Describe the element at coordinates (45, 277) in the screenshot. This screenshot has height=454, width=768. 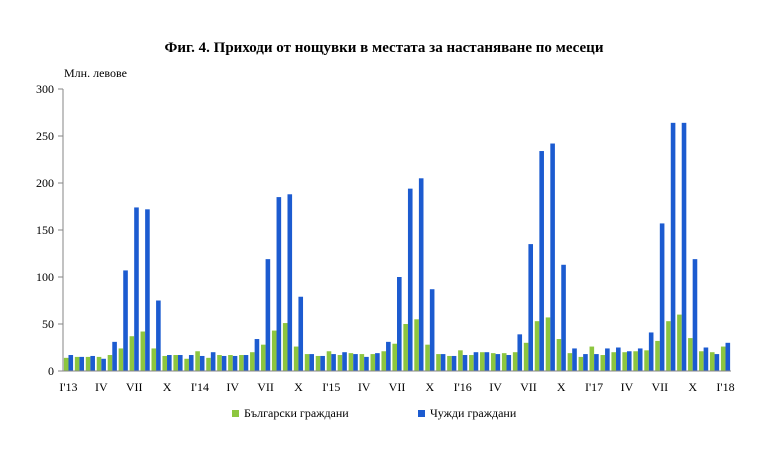
I see `y-tick-label: 100` at that location.